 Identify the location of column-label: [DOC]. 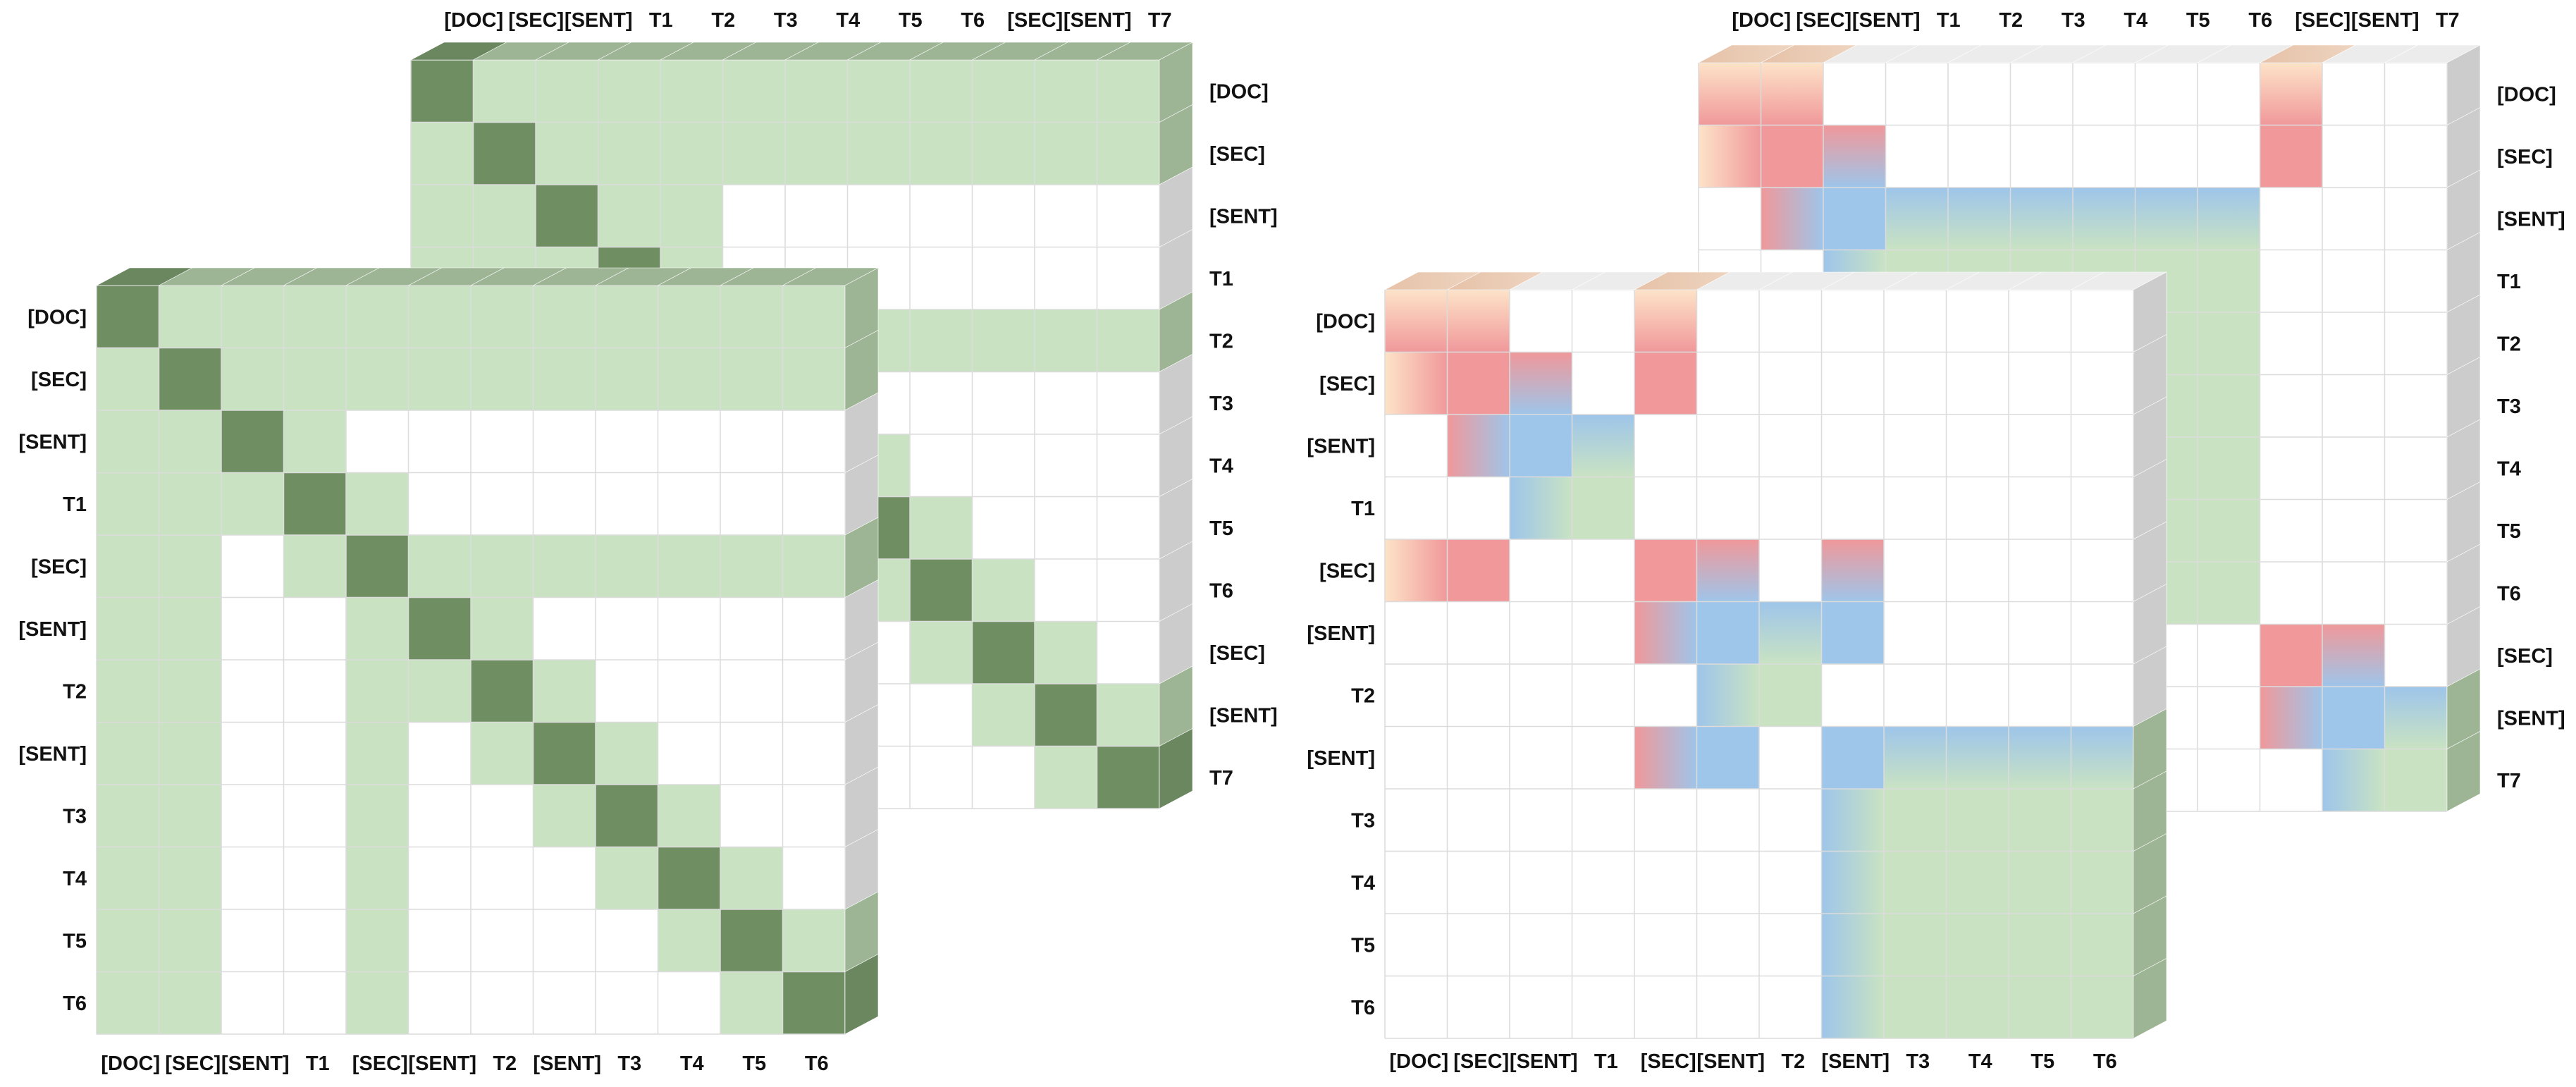
(130, 1063).